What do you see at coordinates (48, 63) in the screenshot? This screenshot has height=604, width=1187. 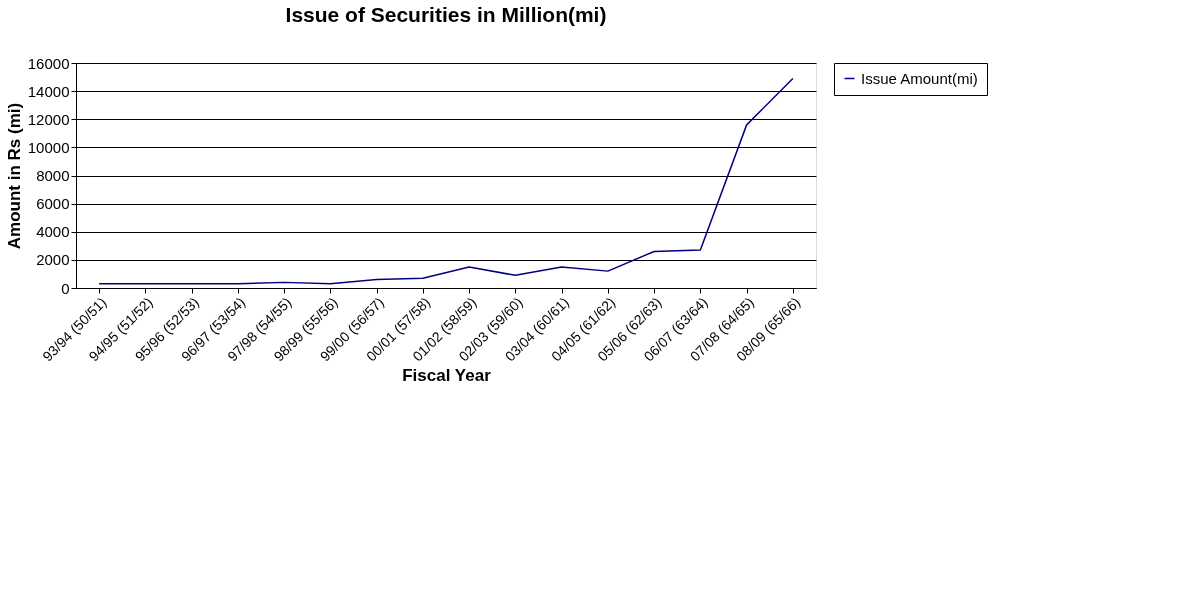 I see `y-tick-label: 16000` at bounding box center [48, 63].